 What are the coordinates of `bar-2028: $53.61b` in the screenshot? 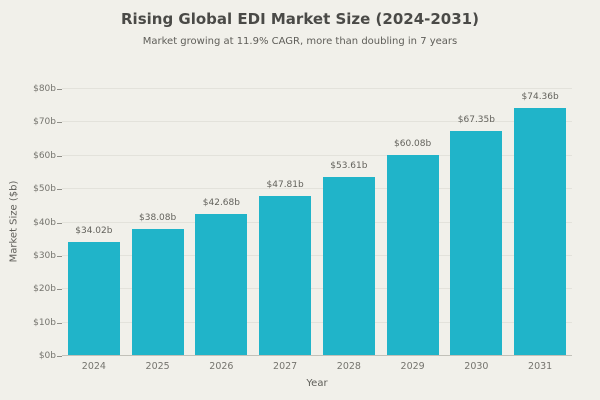 It's located at (348, 258).